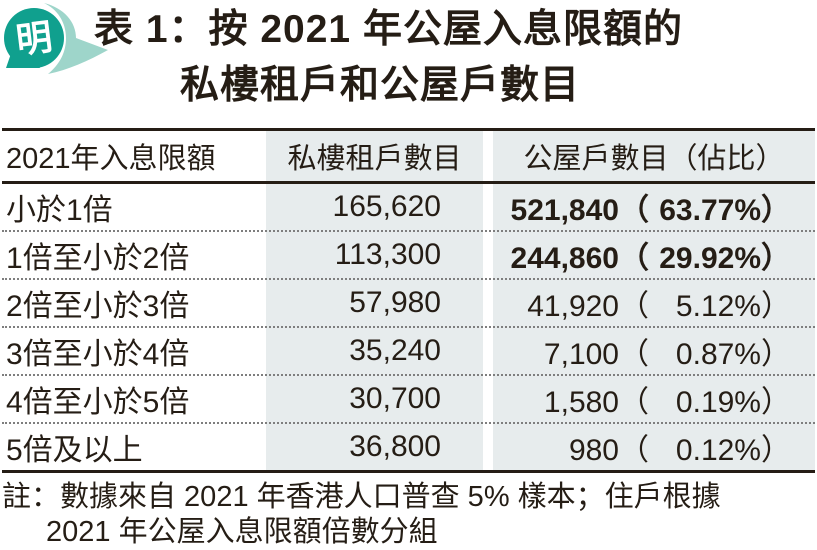 The width and height of the screenshot is (817, 550). Describe the element at coordinates (98, 258) in the screenshot. I see `row-label: 1倍至小於2倍` at that location.